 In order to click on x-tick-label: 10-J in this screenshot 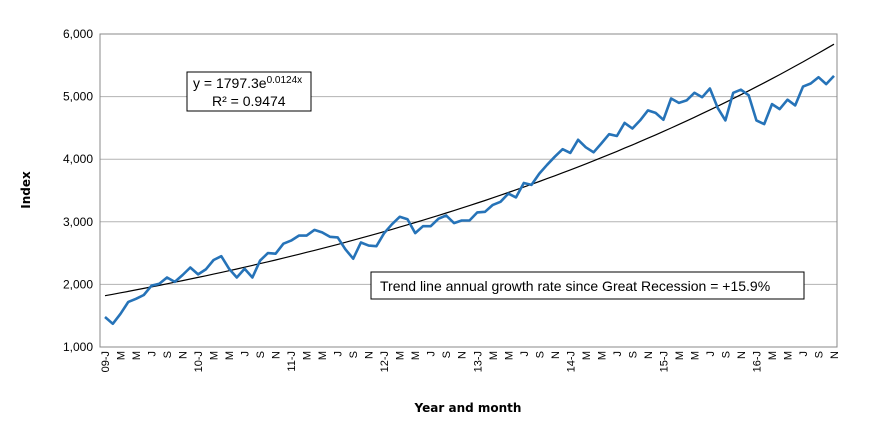, I will do `click(199, 361)`.